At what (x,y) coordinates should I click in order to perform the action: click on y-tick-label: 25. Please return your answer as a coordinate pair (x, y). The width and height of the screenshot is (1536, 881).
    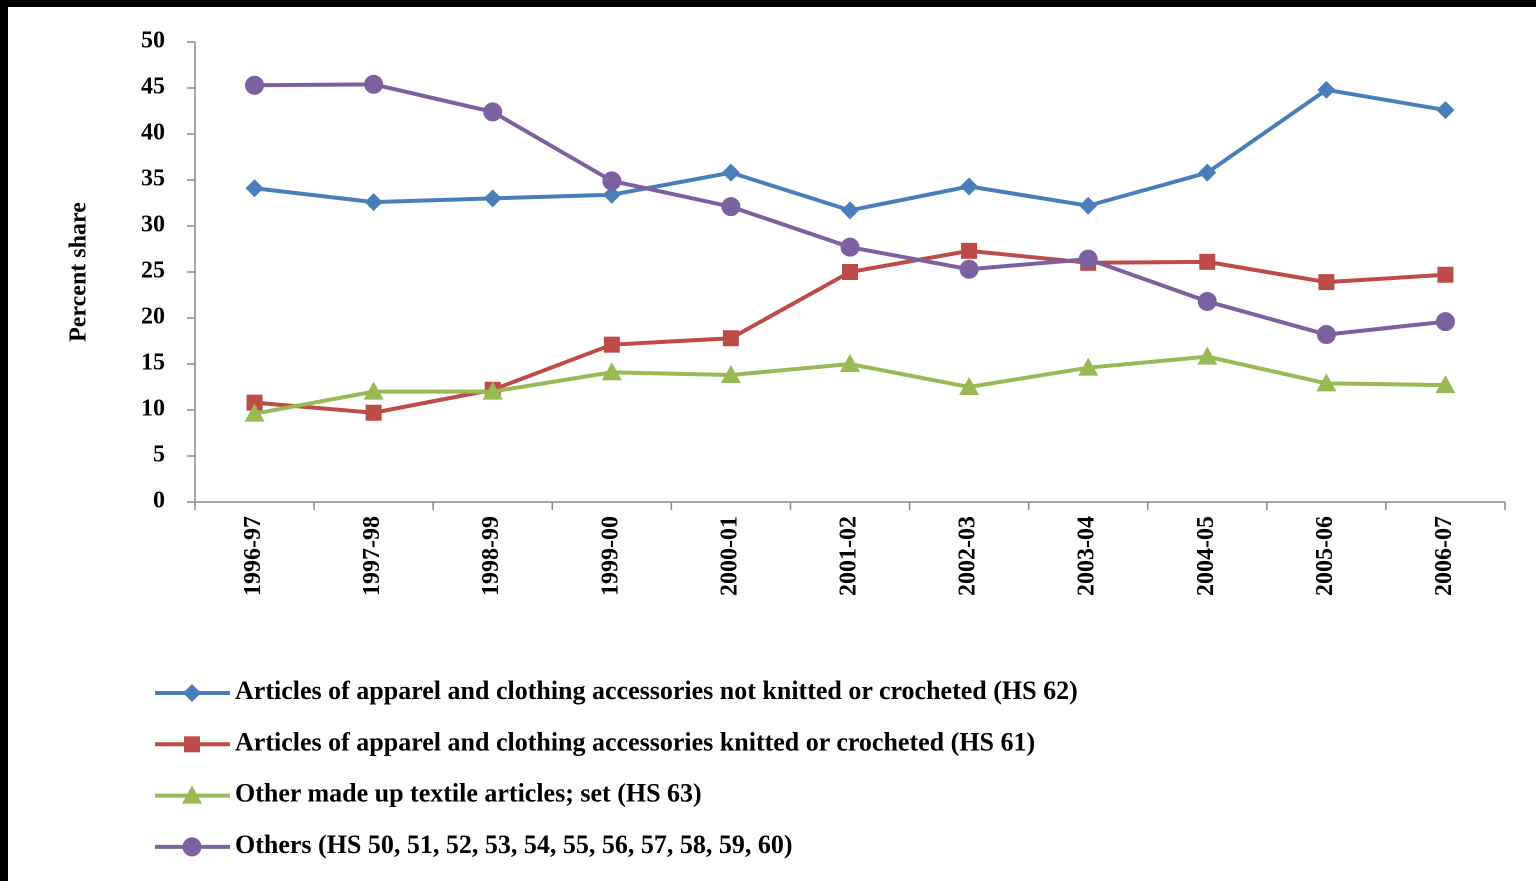
    Looking at the image, I should click on (153, 271).